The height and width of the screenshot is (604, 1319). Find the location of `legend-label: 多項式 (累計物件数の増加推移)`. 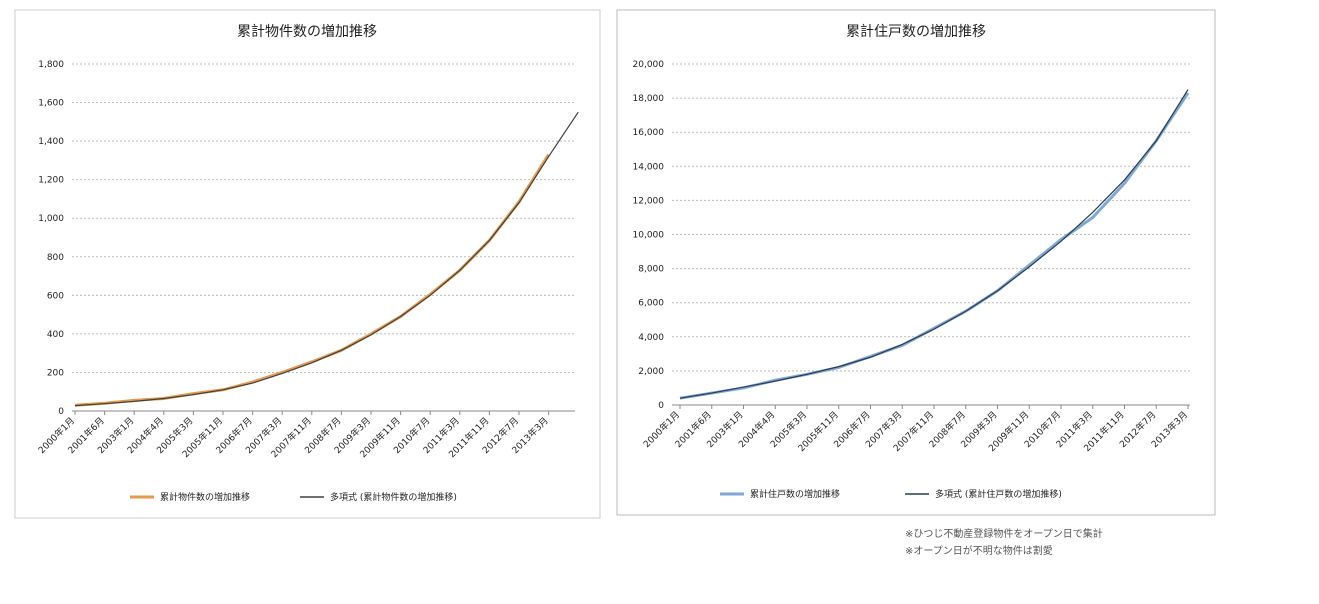

legend-label: 多項式 (累計物件数の増加推移) is located at coordinates (393, 497).